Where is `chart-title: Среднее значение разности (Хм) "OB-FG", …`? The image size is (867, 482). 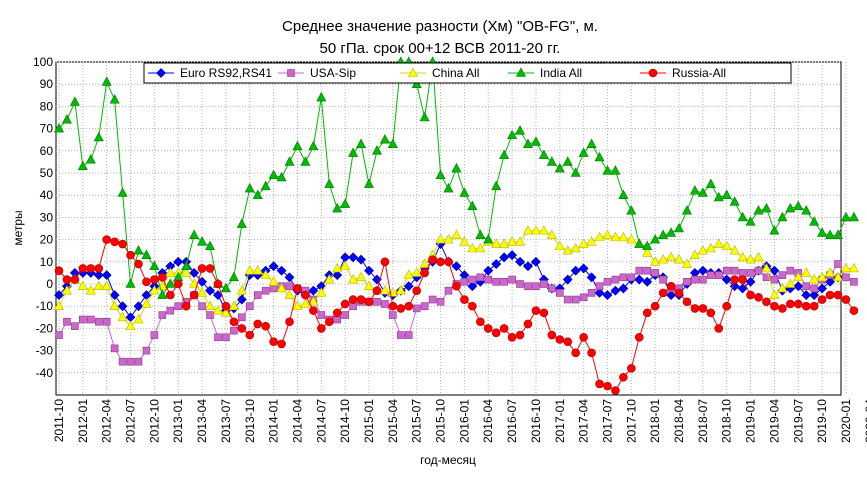 chart-title: Среднее значение разности (Хм) "OB-FG", … is located at coordinates (440, 26).